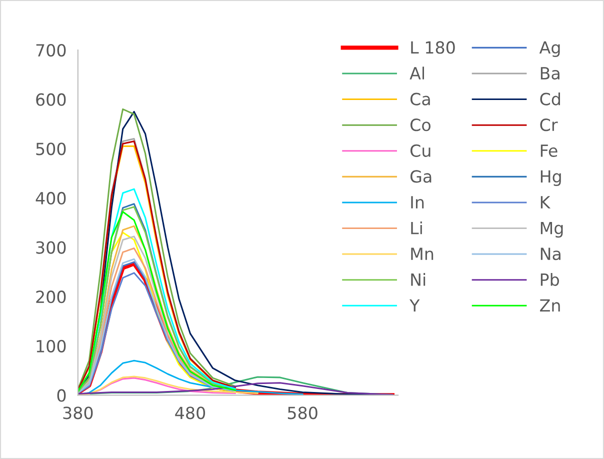  What do you see at coordinates (420, 125) in the screenshot?
I see `legend-label: Co` at bounding box center [420, 125].